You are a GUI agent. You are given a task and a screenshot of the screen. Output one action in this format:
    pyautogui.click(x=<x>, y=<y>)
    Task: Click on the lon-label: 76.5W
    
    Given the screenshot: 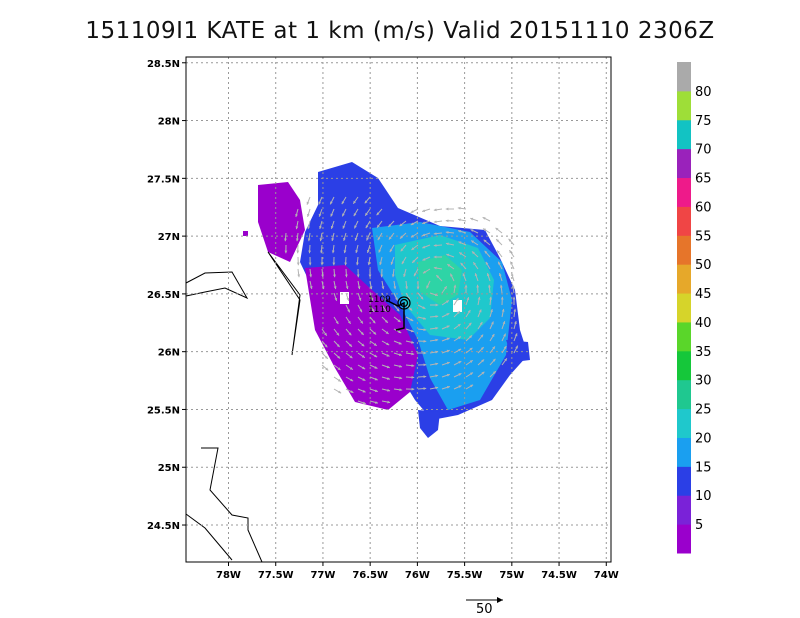 What is the action you would take?
    pyautogui.click(x=370, y=575)
    